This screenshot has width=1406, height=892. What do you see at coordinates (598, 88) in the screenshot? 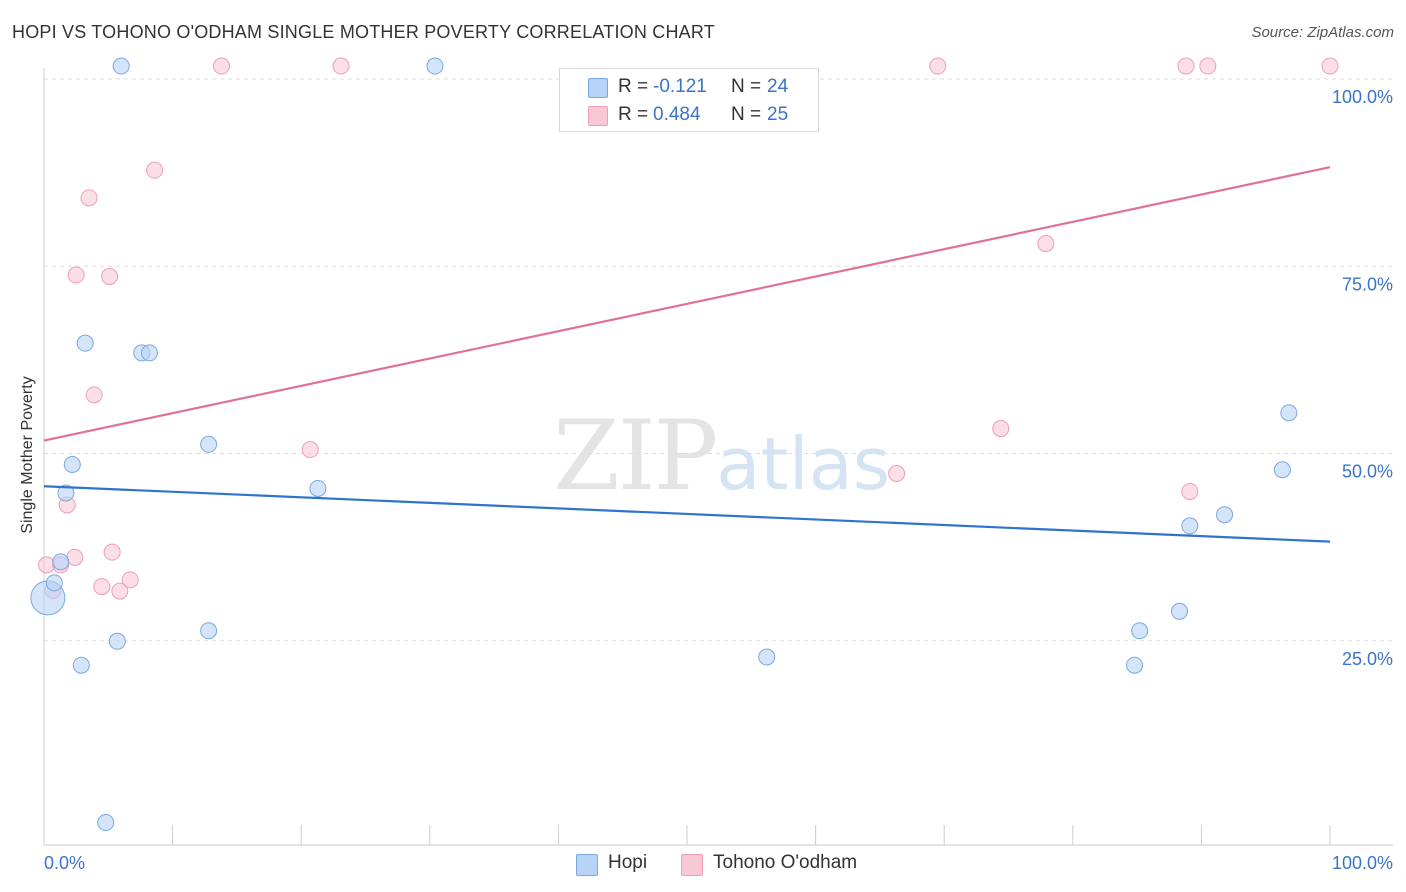
I see `hopi-swatch` at bounding box center [598, 88].